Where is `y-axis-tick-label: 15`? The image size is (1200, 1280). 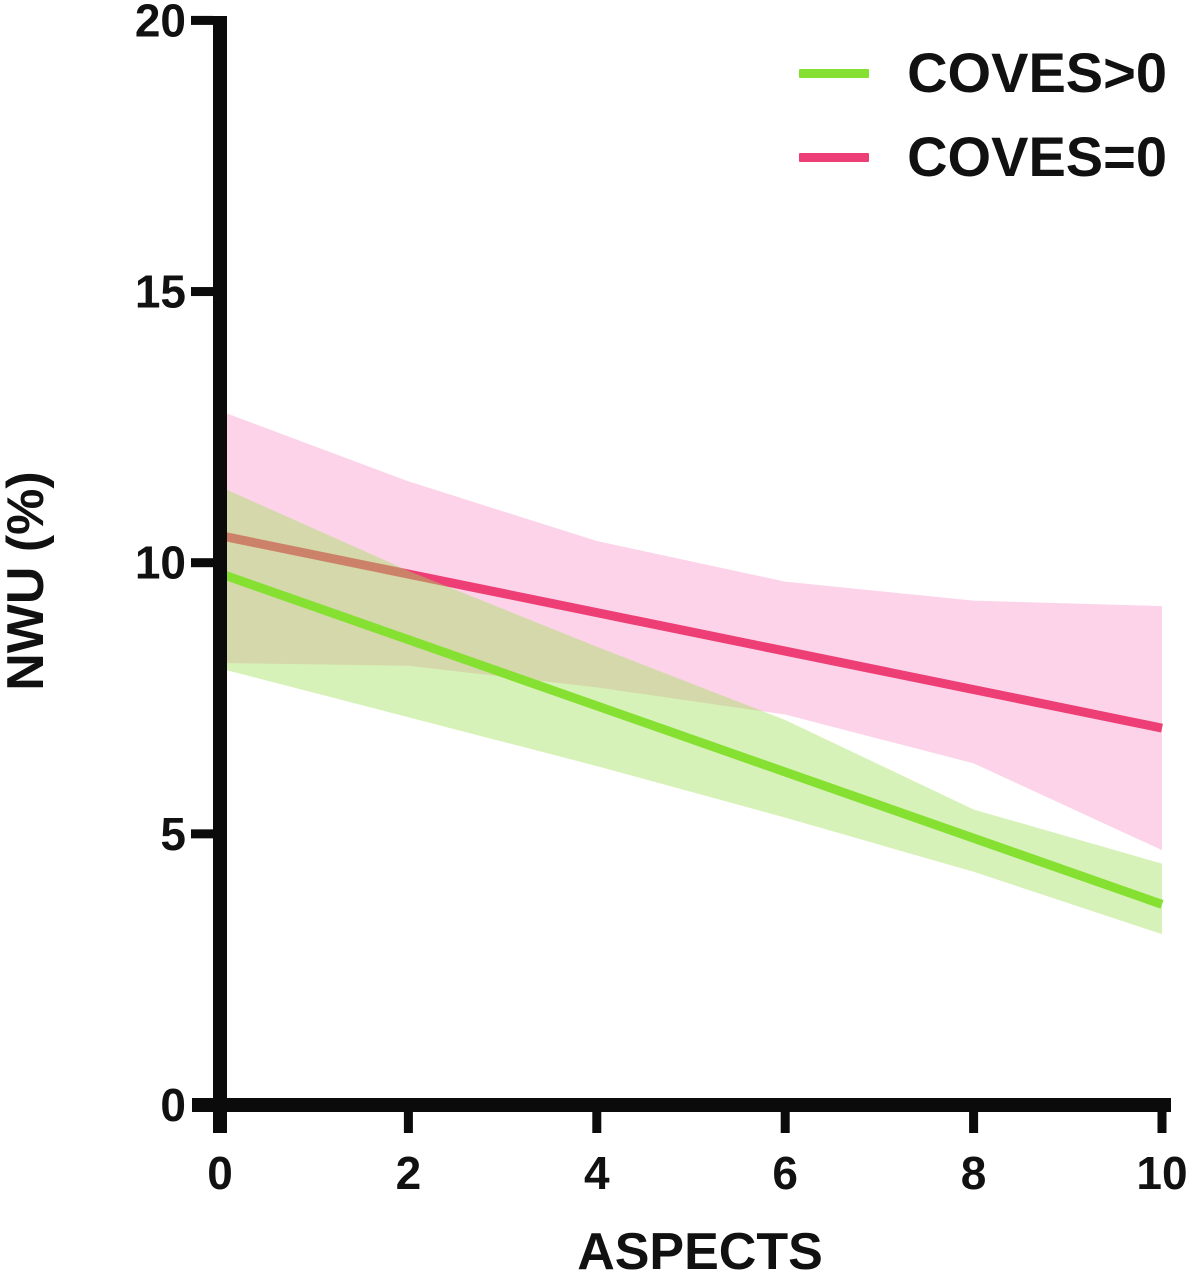
y-axis-tick-label: 15 is located at coordinates (160, 292).